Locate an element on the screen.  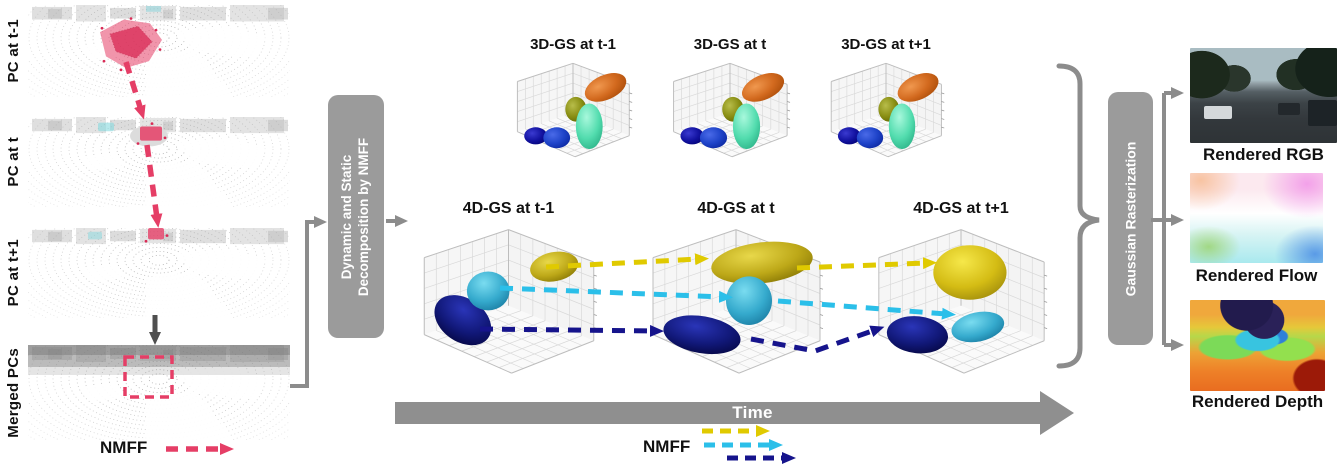
plot-title: 4D-GS at t is located at coordinates (736, 208).